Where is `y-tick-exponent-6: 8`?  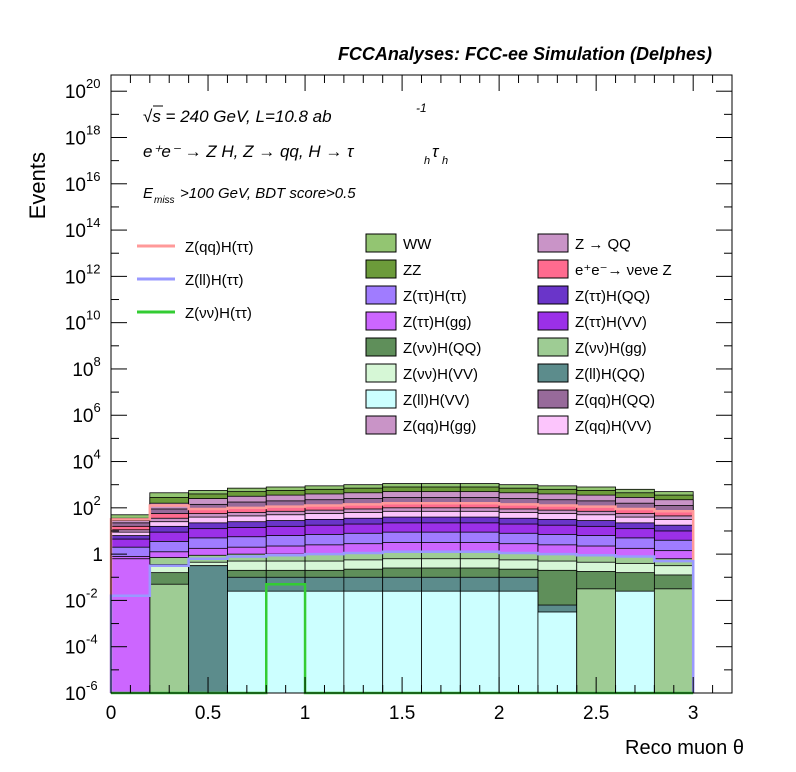
y-tick-exponent-6: 8 is located at coordinates (97, 361).